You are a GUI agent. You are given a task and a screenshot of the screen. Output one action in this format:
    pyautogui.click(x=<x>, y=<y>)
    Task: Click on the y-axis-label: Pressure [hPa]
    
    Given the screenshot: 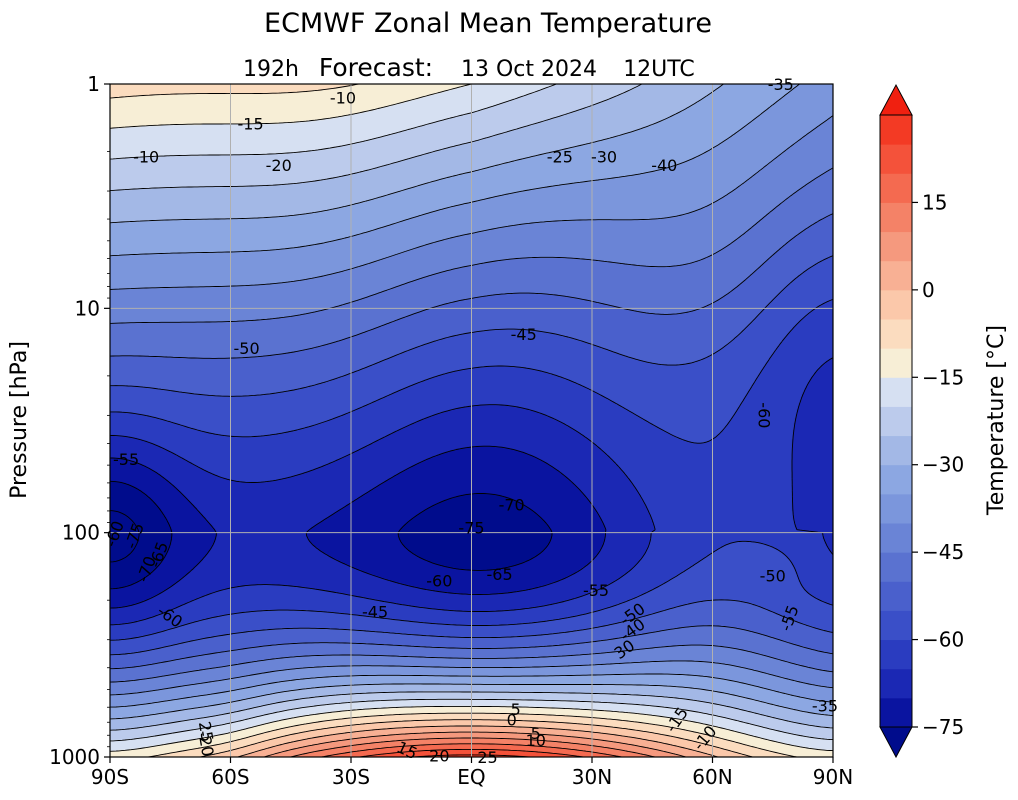 What is the action you would take?
    pyautogui.click(x=19, y=420)
    